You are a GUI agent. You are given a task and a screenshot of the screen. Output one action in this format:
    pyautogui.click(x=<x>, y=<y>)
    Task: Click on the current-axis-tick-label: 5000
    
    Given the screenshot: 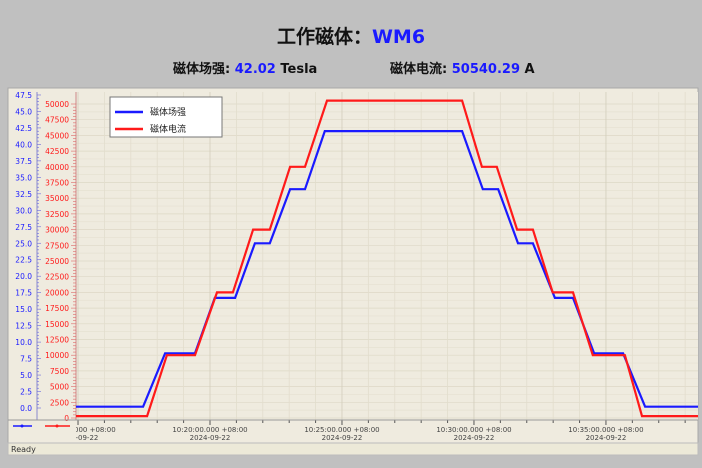 What is the action you would take?
    pyautogui.click(x=59, y=387)
    